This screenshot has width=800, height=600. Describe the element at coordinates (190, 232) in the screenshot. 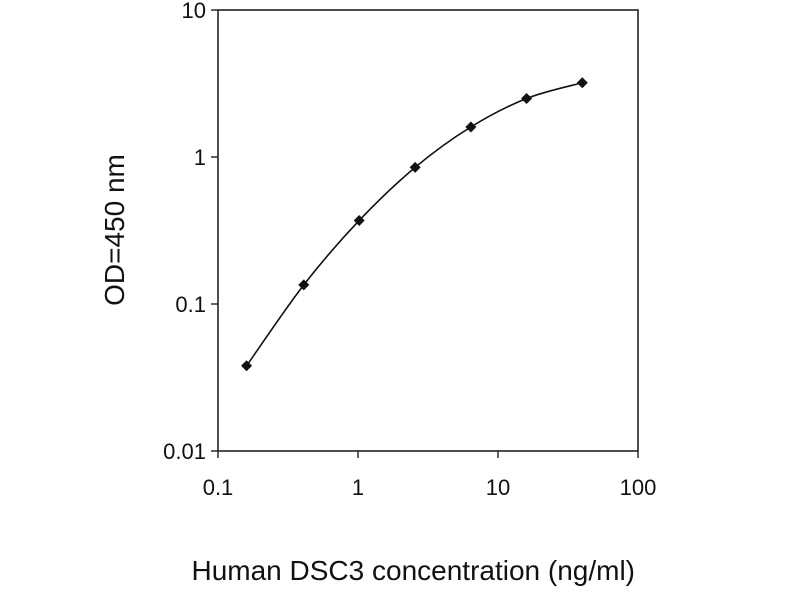

I see `y-axis: 0.01 0.1 1 10` at that location.